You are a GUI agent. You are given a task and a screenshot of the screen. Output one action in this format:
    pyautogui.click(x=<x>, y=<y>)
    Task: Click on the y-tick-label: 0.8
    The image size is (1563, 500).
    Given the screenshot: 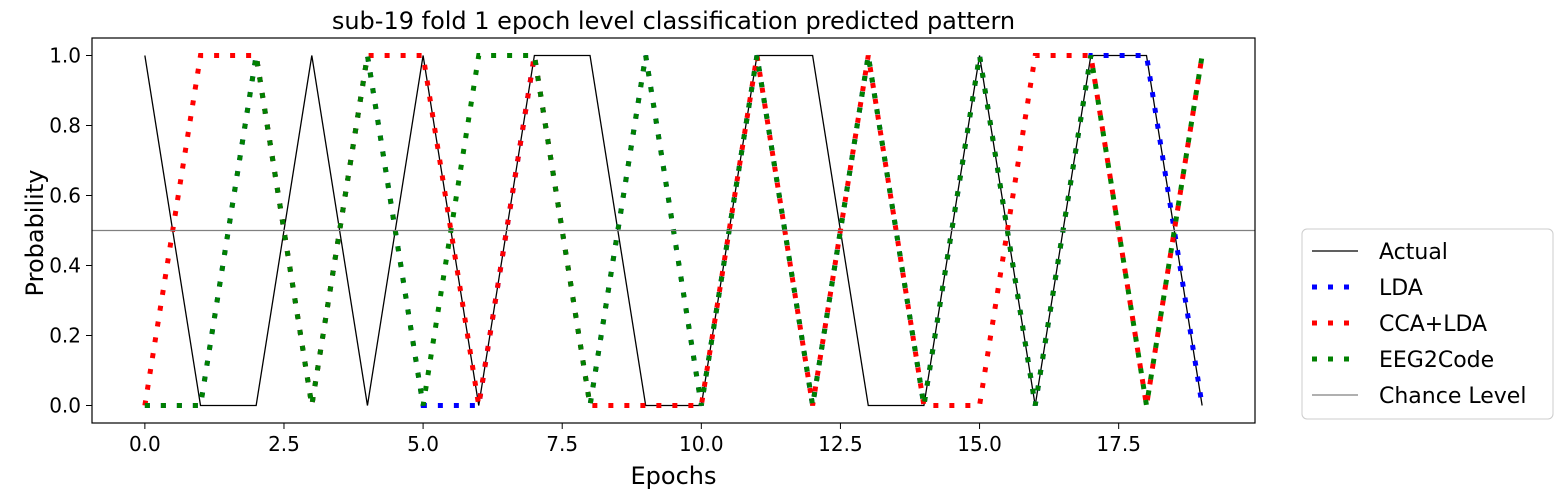 What is the action you would take?
    pyautogui.click(x=65, y=126)
    